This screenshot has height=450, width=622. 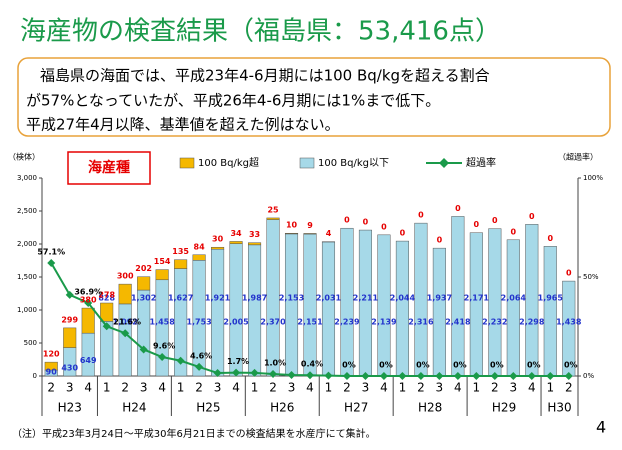 What do you see at coordinates (236, 233) in the screenshot?
I see `above-value-label: 34` at bounding box center [236, 233].